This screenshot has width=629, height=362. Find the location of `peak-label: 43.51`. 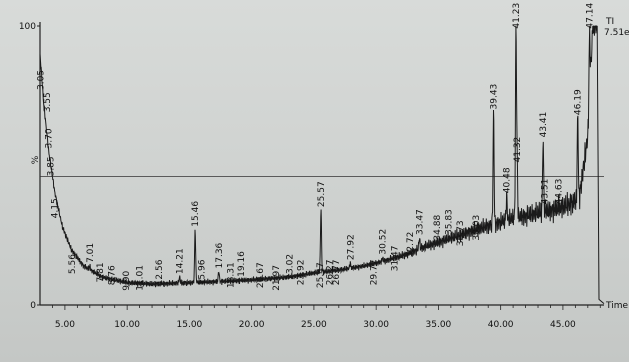

peak-label: 43.51 is located at coordinates (545, 192).